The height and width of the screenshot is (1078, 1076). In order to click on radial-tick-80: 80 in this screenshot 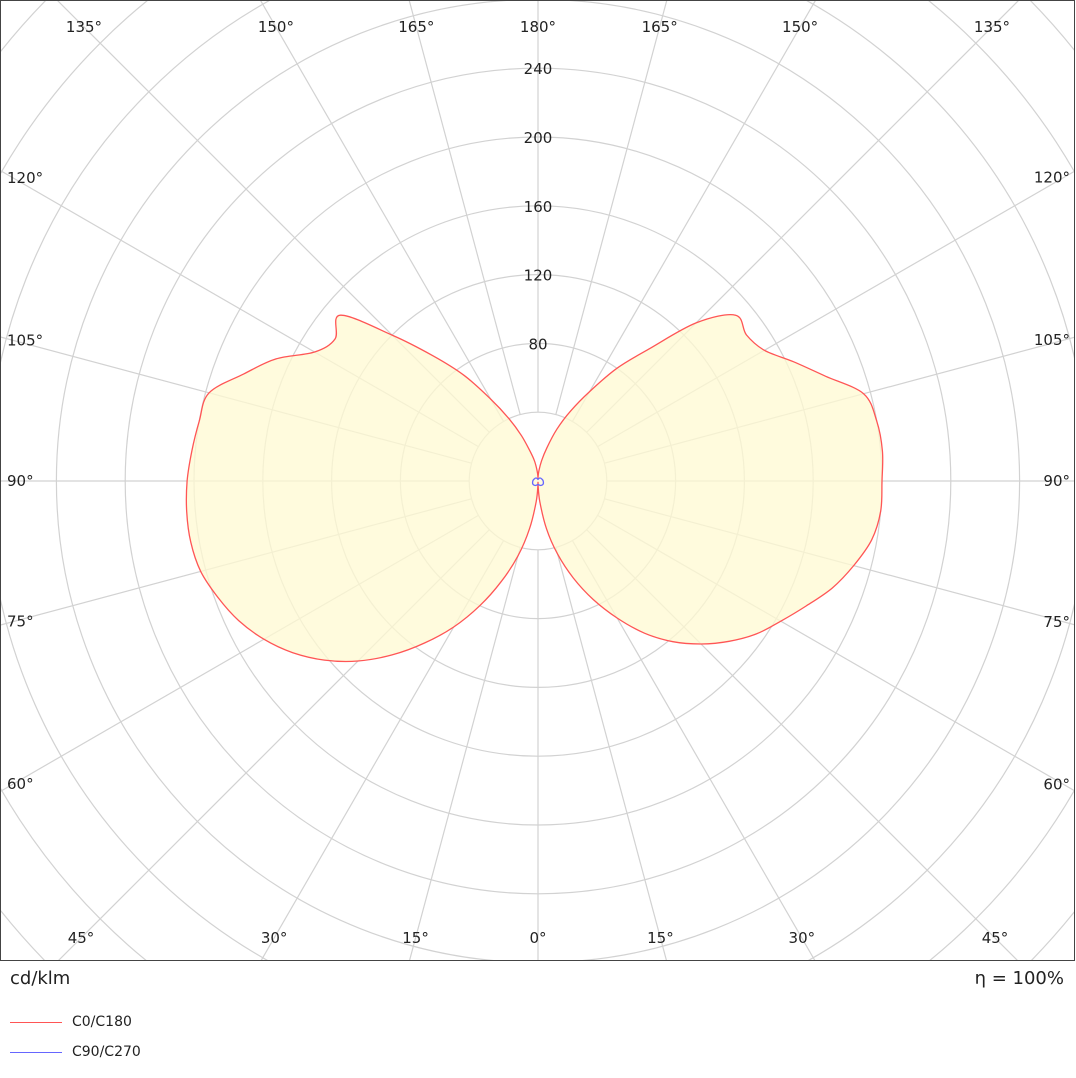, I will do `click(537, 344)`.